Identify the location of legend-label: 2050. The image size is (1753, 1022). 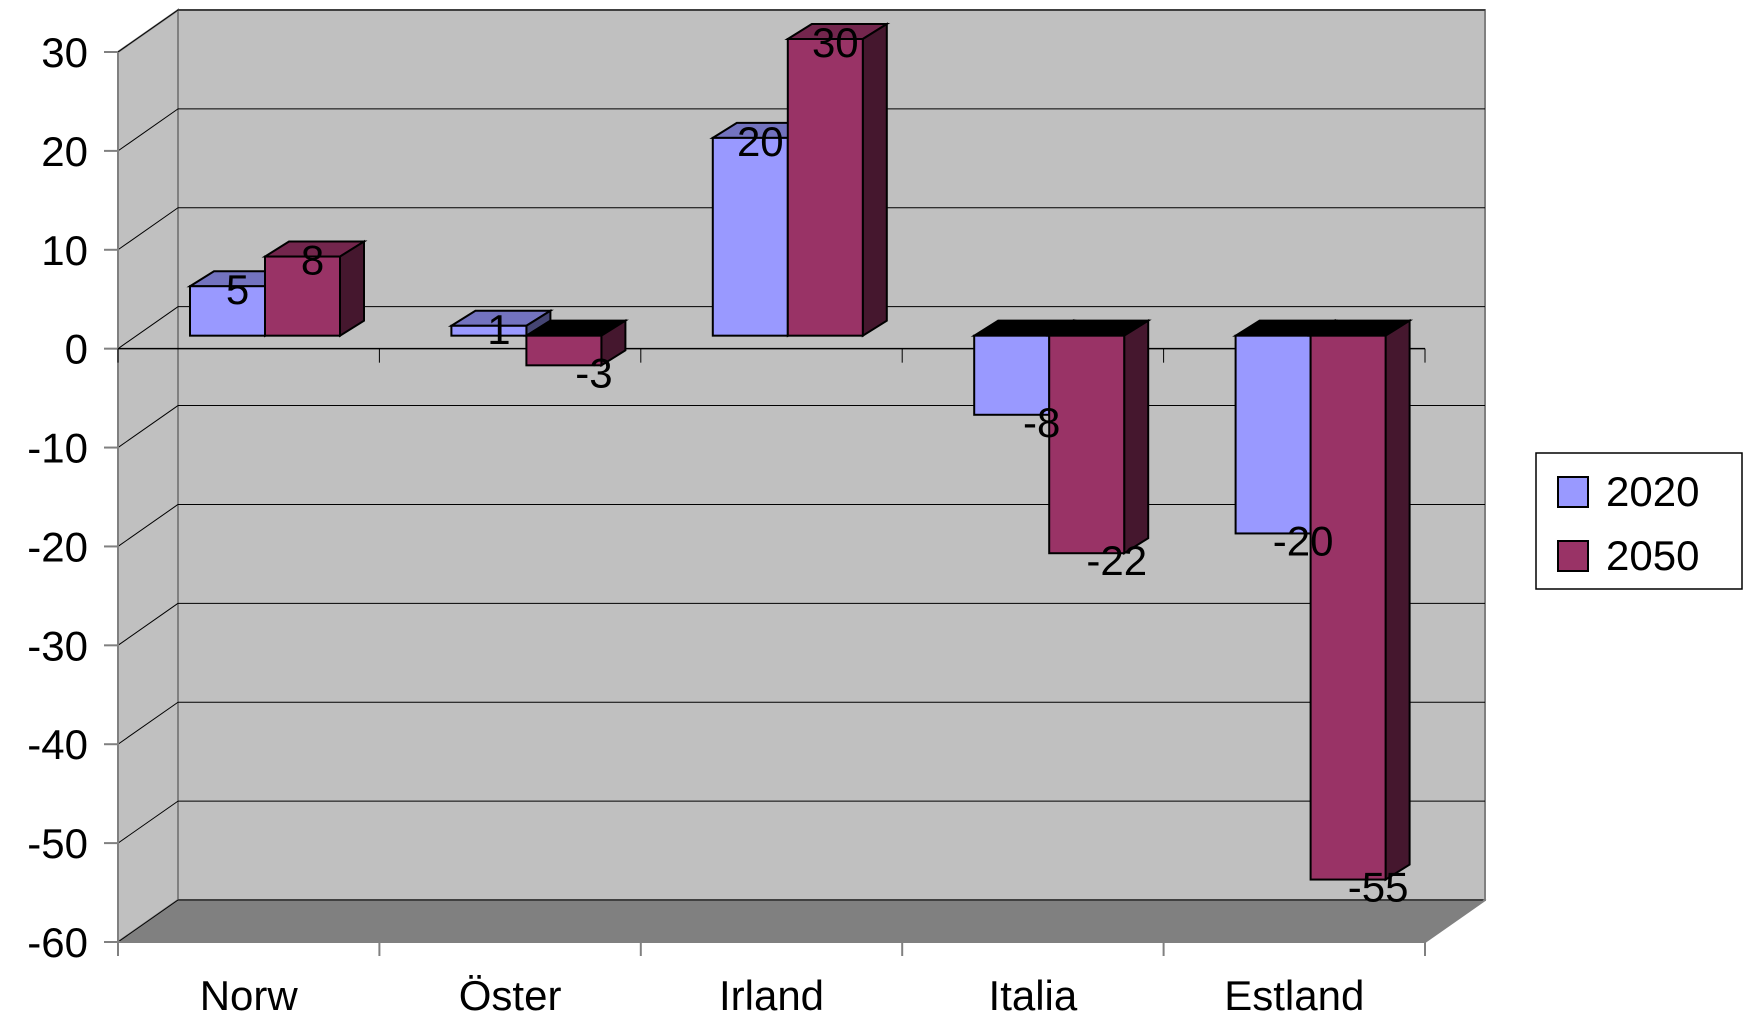
(1652, 555).